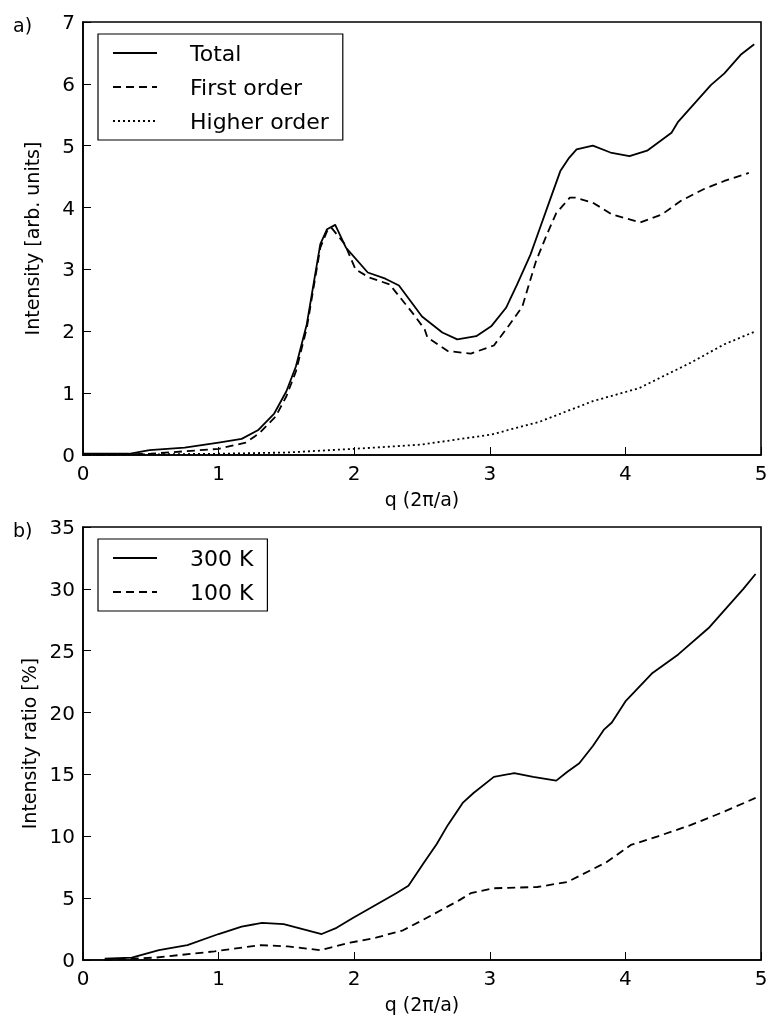 The height and width of the screenshot is (1030, 781). Describe the element at coordinates (62, 712) in the screenshot. I see `y-tick-label: 20` at that location.